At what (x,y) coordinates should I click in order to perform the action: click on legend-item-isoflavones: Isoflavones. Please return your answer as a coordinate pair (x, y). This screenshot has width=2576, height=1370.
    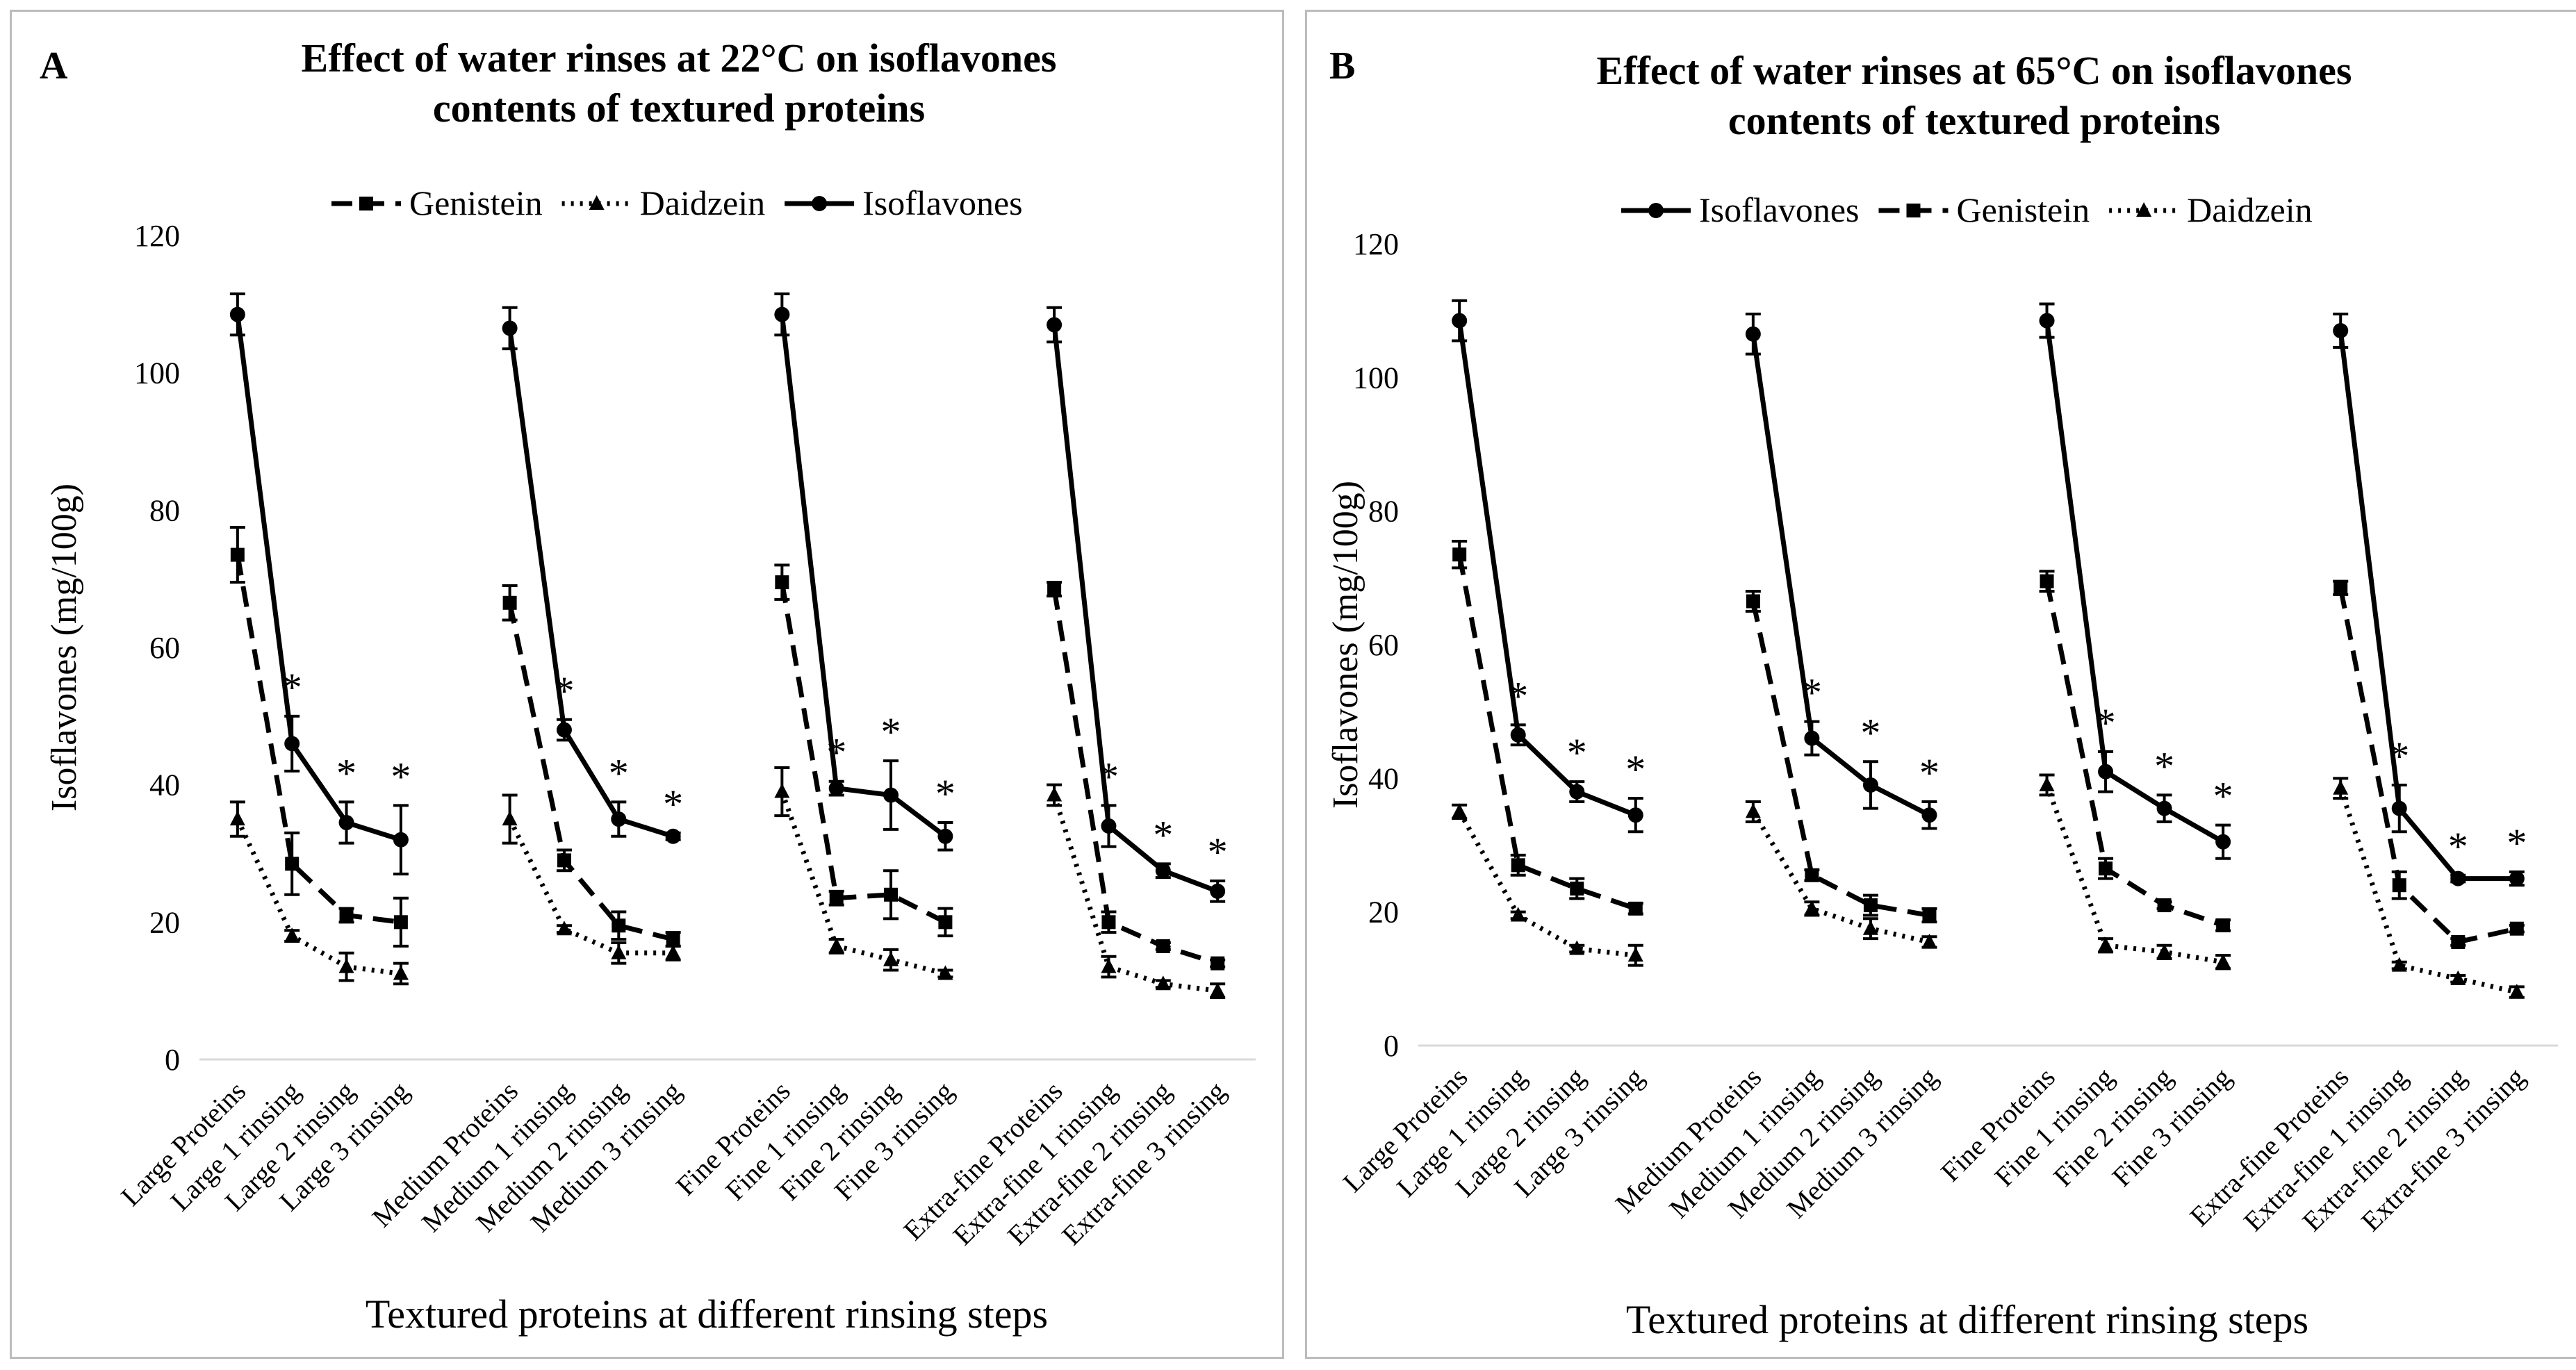
    Looking at the image, I should click on (904, 202).